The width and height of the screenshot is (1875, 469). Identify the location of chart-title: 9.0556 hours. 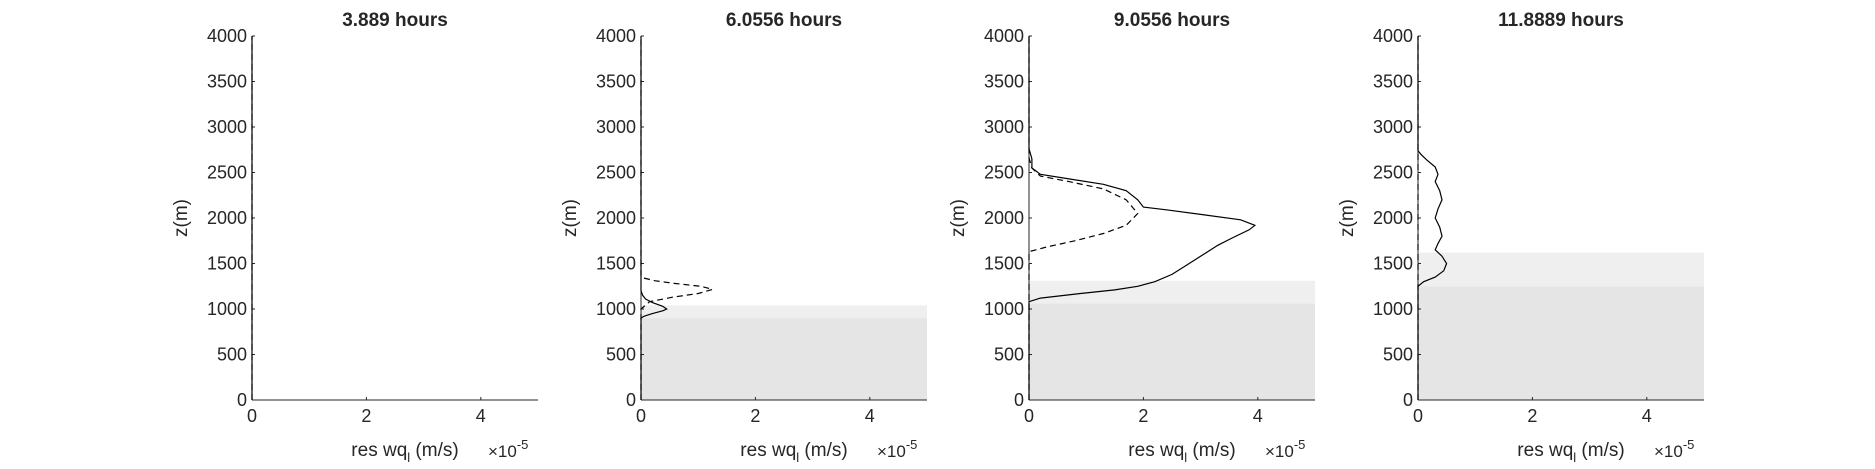
(1172, 20).